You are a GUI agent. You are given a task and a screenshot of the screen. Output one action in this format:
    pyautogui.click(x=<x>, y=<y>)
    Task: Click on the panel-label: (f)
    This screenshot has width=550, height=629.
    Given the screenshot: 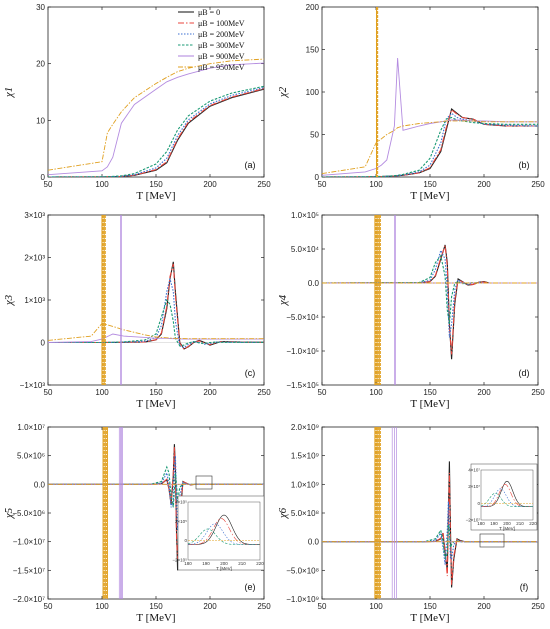 What is the action you would take?
    pyautogui.click(x=524, y=587)
    